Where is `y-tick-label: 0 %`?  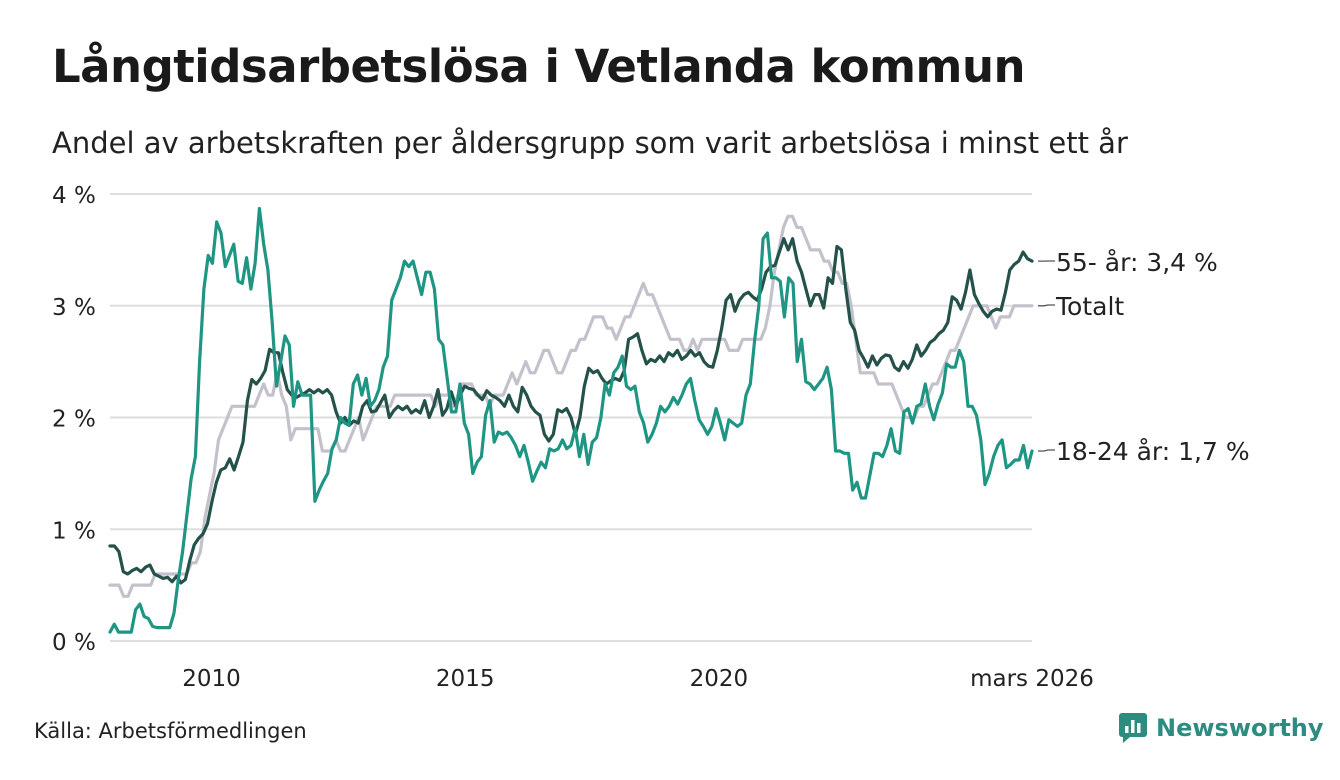 y-tick-label: 0 % is located at coordinates (74, 643).